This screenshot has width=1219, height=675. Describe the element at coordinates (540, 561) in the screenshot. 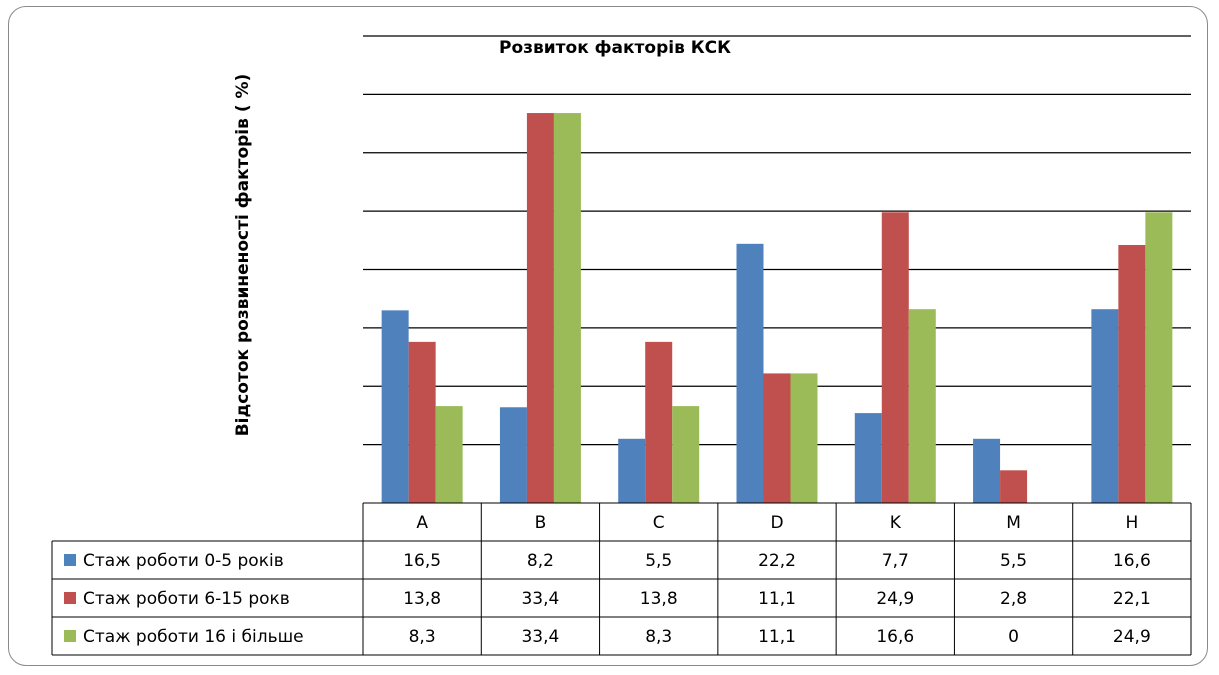

I see `data-label: 8,2` at that location.